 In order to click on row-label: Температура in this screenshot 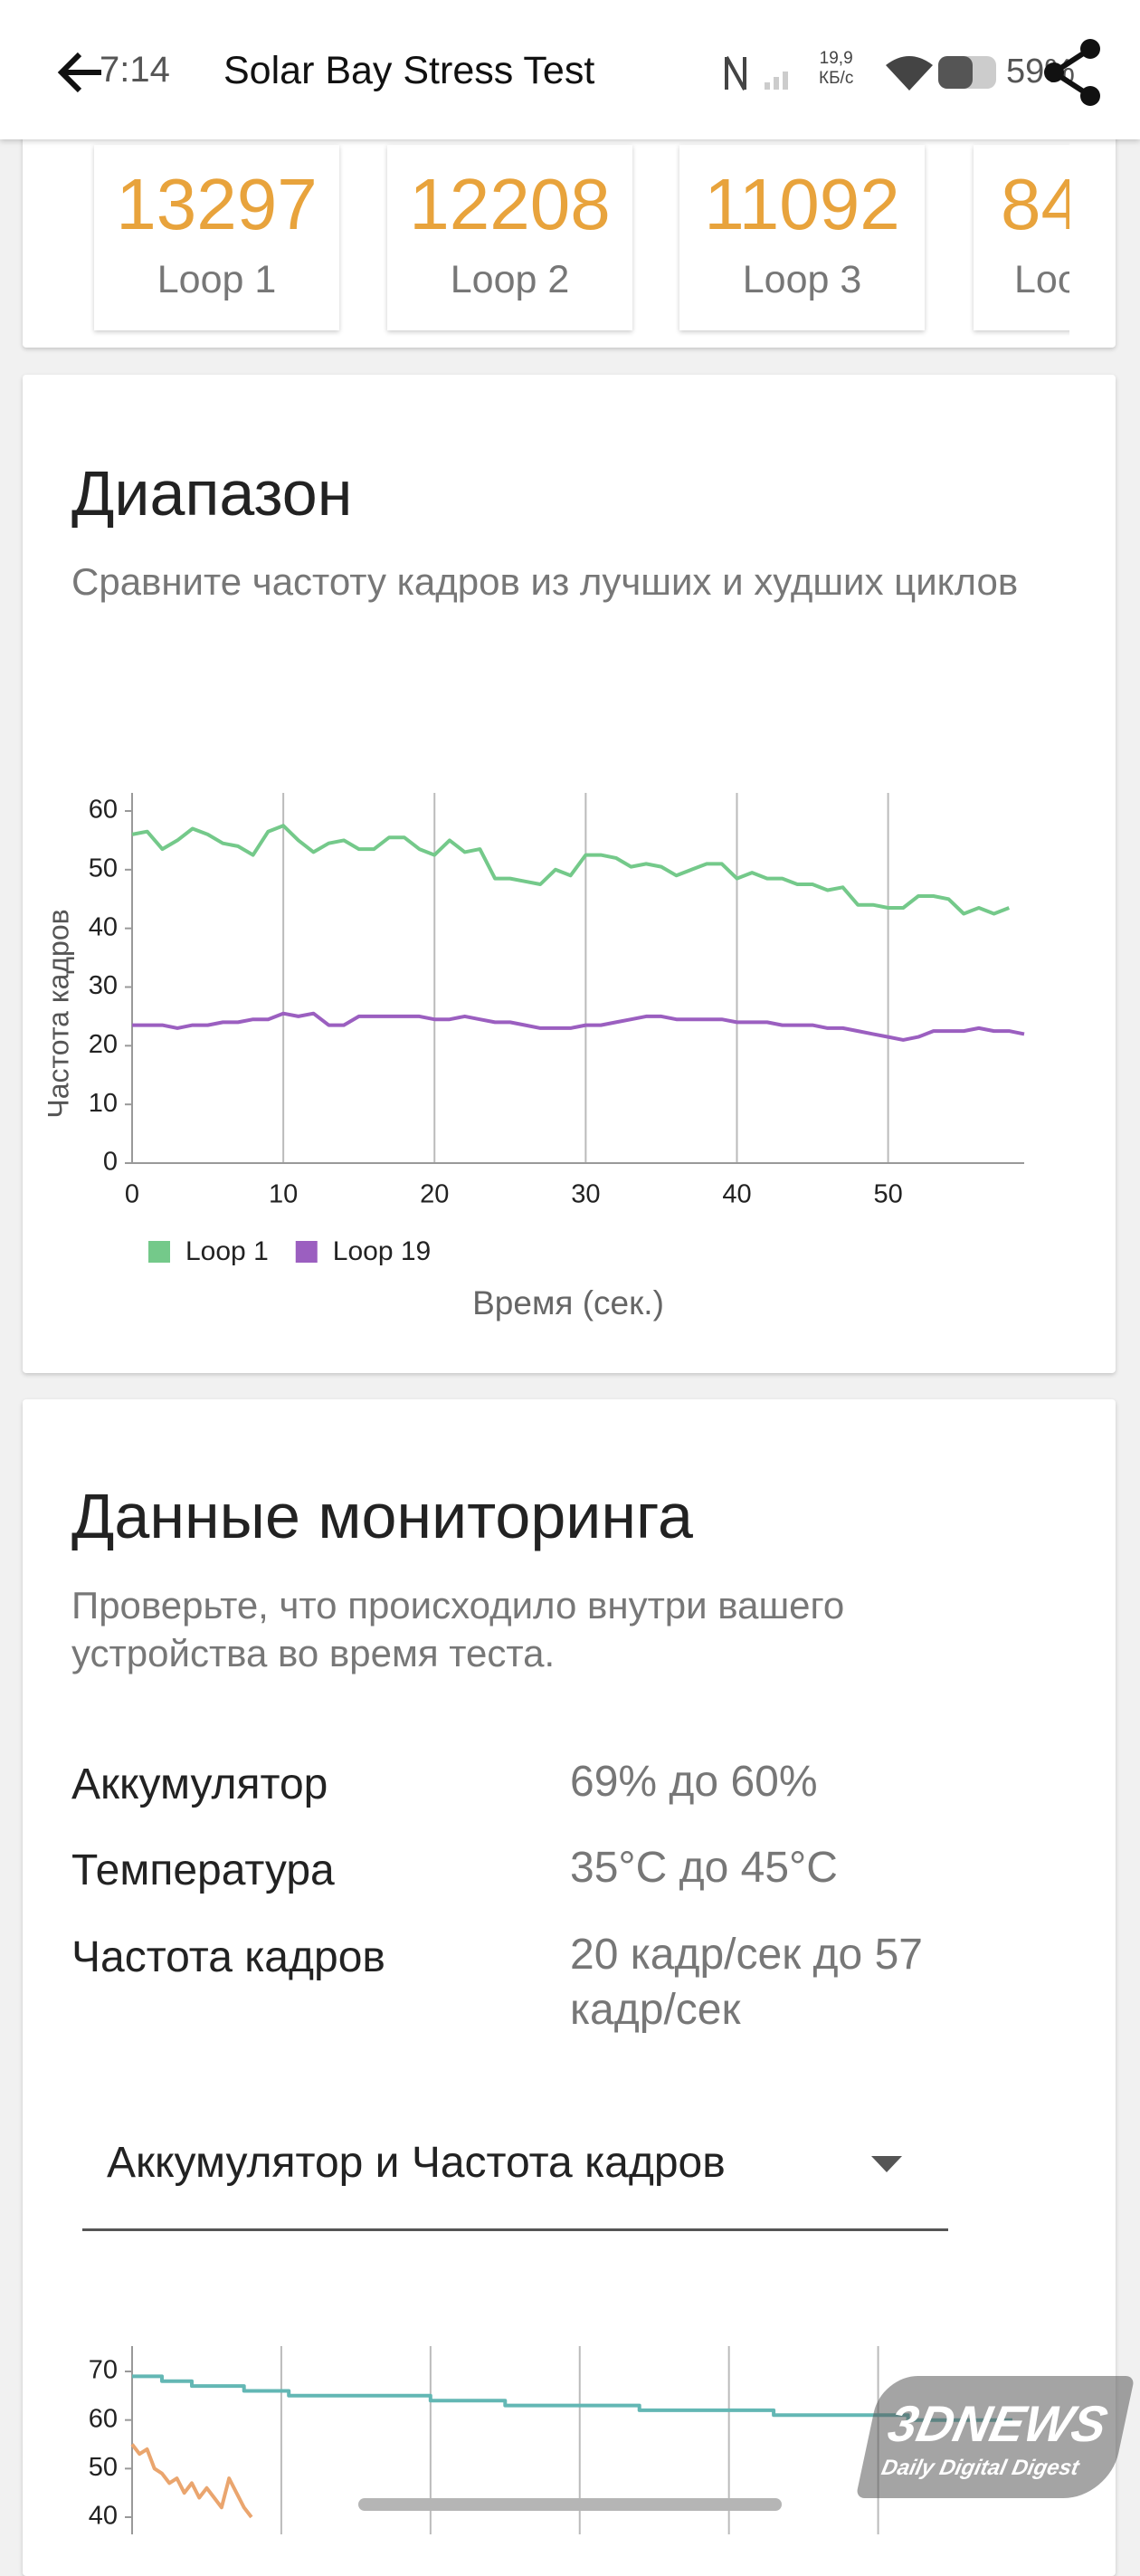, I will do `click(203, 1870)`.